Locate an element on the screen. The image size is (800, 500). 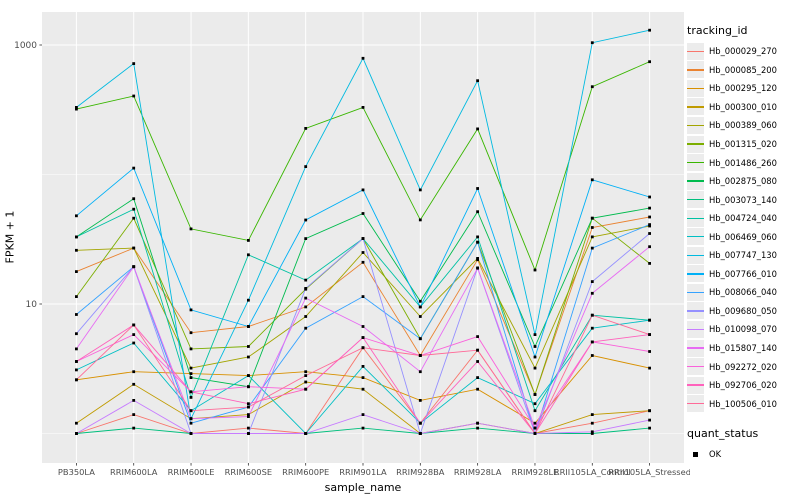
legend-item-Hb_100506_010: Hb_100506_010 is located at coordinates (743, 403).